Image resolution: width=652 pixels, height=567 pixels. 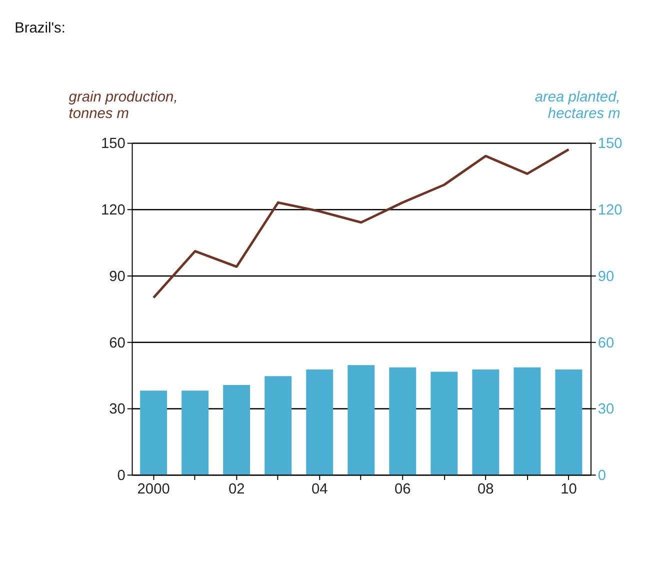 What do you see at coordinates (123, 105) in the screenshot?
I see `y-axis-title: grain production, tonnes m` at bounding box center [123, 105].